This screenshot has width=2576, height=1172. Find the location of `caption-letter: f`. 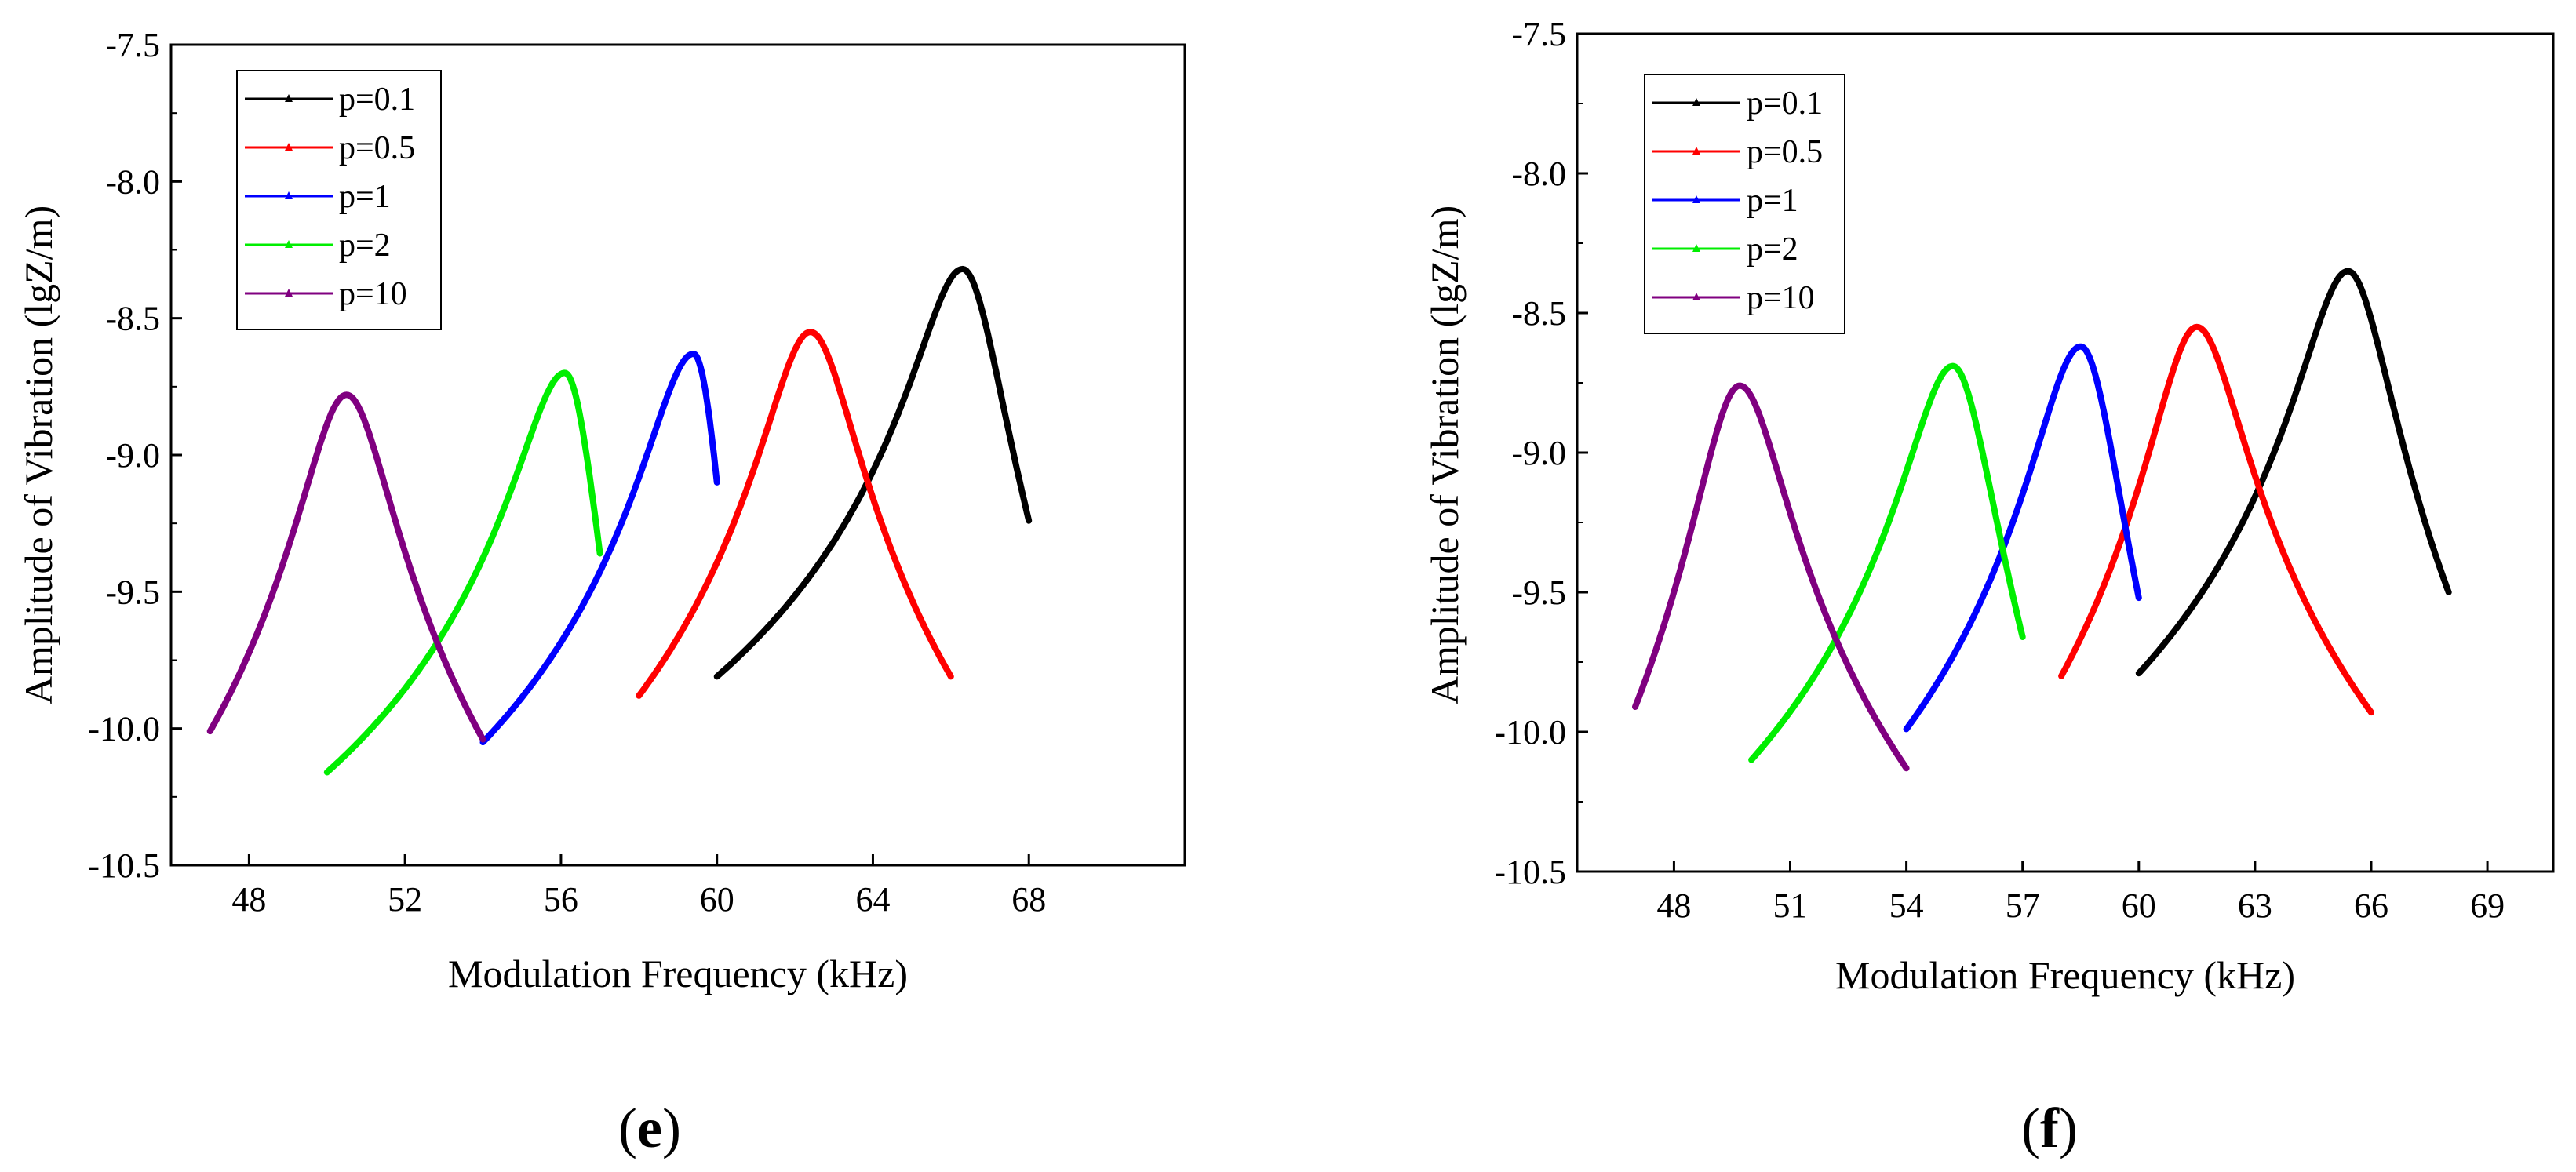

caption-letter: f is located at coordinates (2050, 1128).